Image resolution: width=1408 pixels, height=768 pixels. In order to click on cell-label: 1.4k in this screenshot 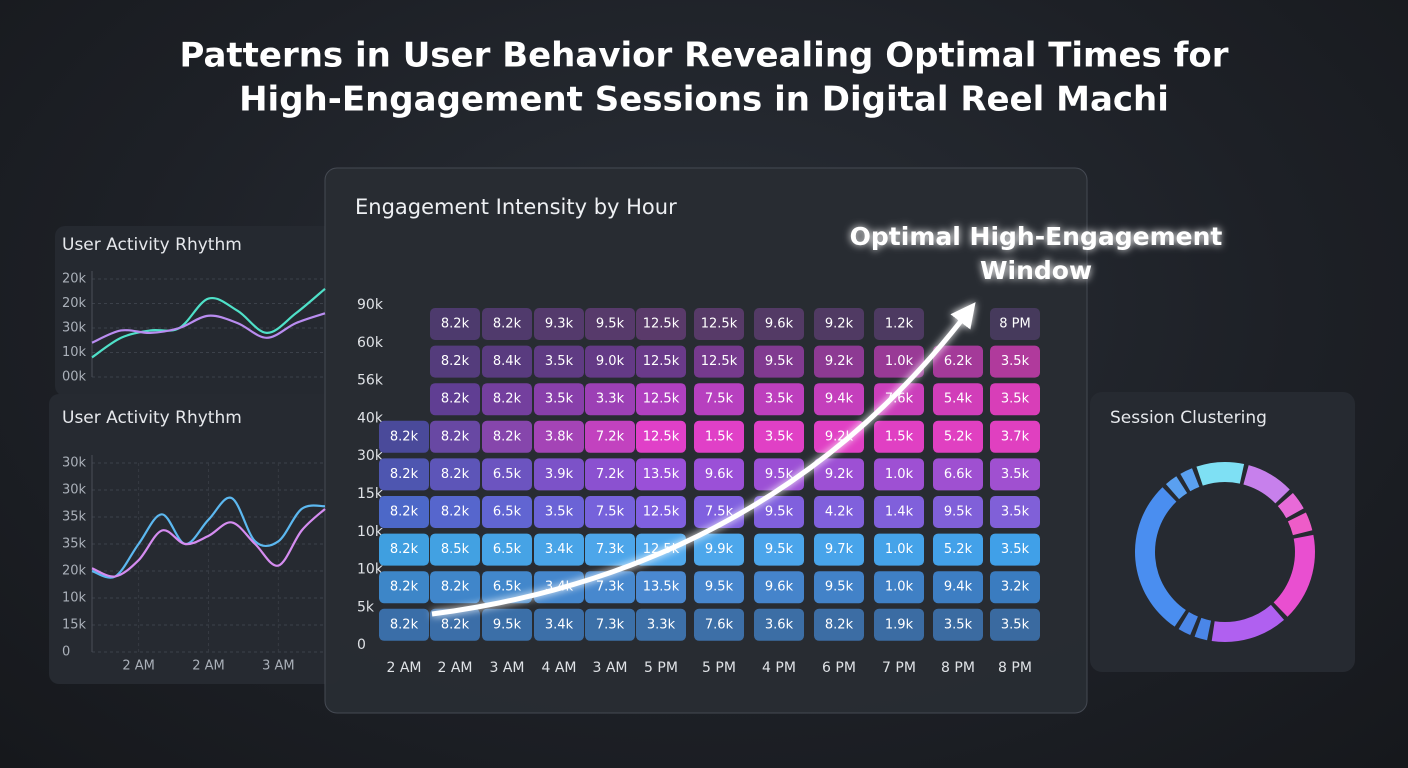, I will do `click(899, 512)`.